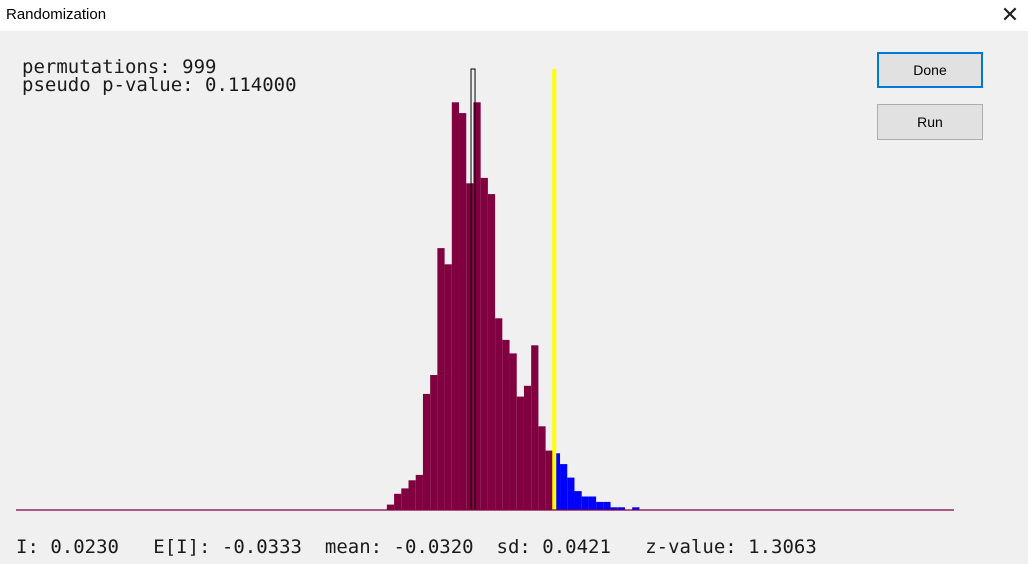 The width and height of the screenshot is (1030, 564). Describe the element at coordinates (56, 14) in the screenshot. I see `window-title: Randomization` at that location.